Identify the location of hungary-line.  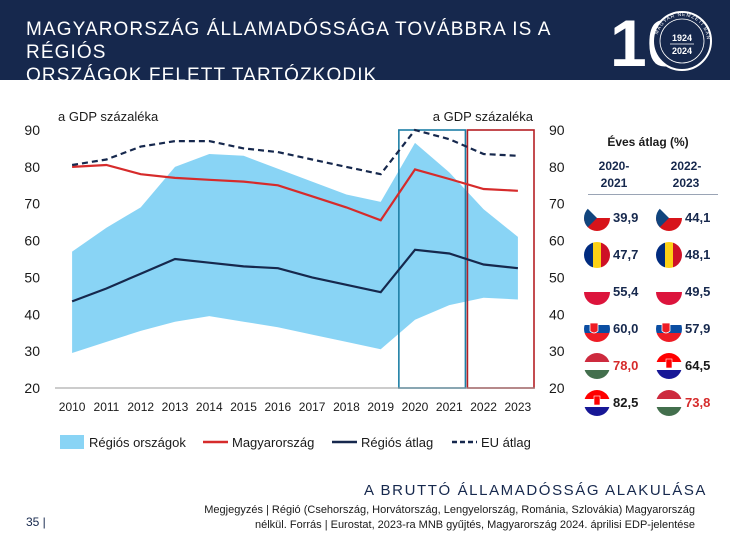
(295, 192).